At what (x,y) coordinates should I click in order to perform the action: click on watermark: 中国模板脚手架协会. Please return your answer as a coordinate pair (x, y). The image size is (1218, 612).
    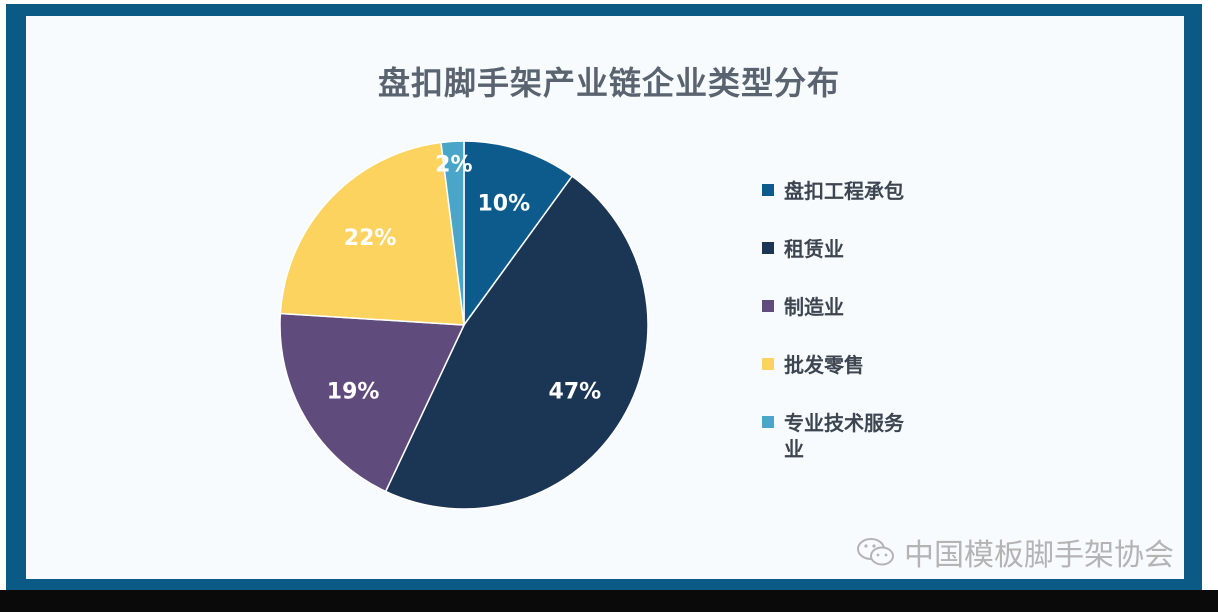
    Looking at the image, I should click on (1015, 552).